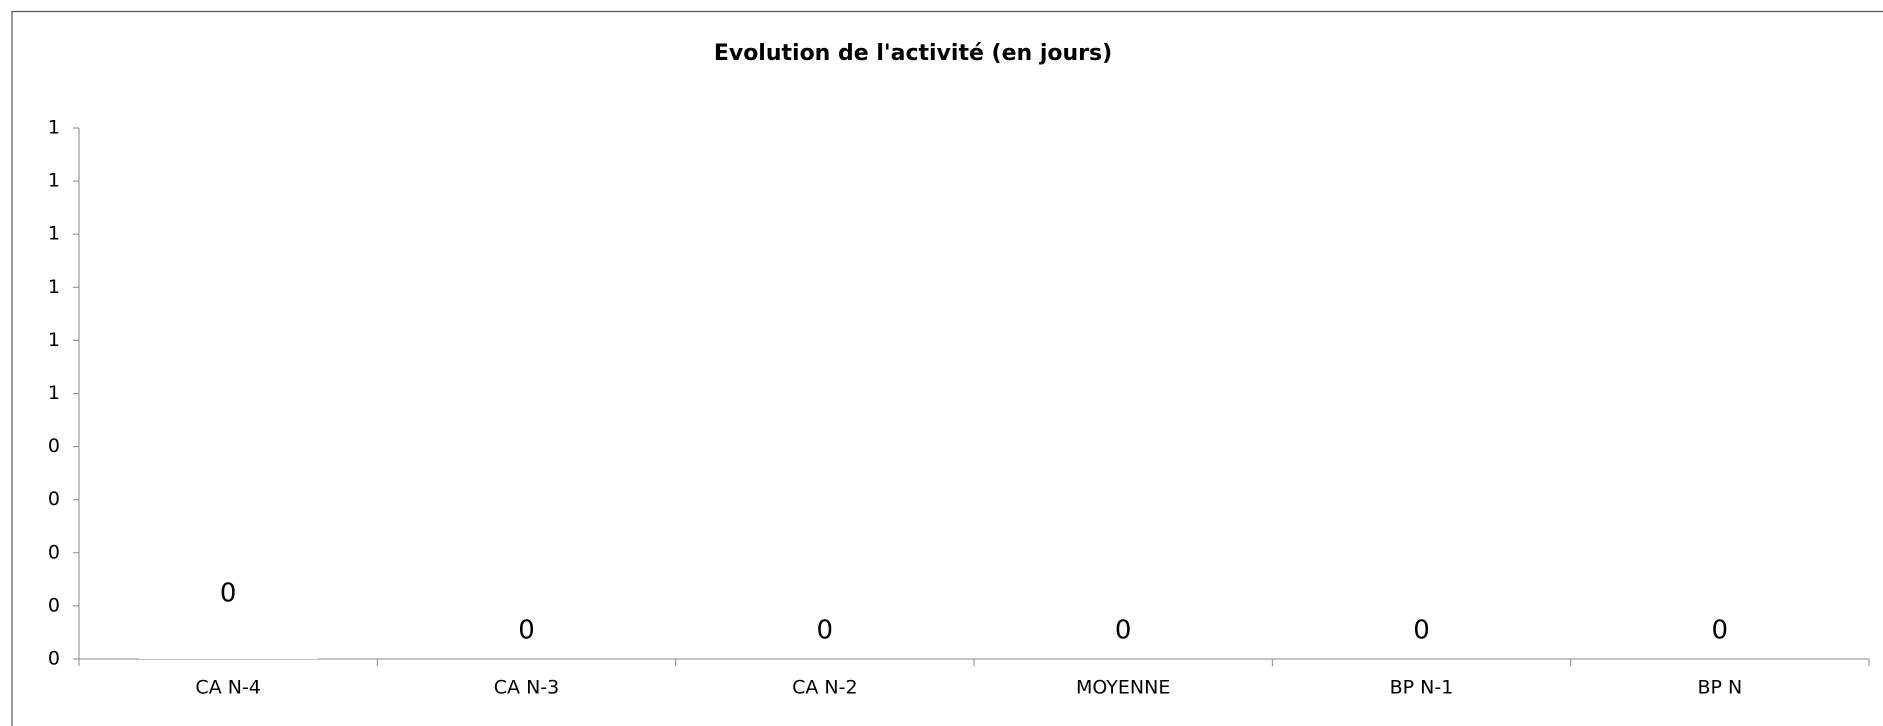 This screenshot has width=1883, height=726. Describe the element at coordinates (1123, 688) in the screenshot. I see `x-tick-label: MOYENNE` at that location.